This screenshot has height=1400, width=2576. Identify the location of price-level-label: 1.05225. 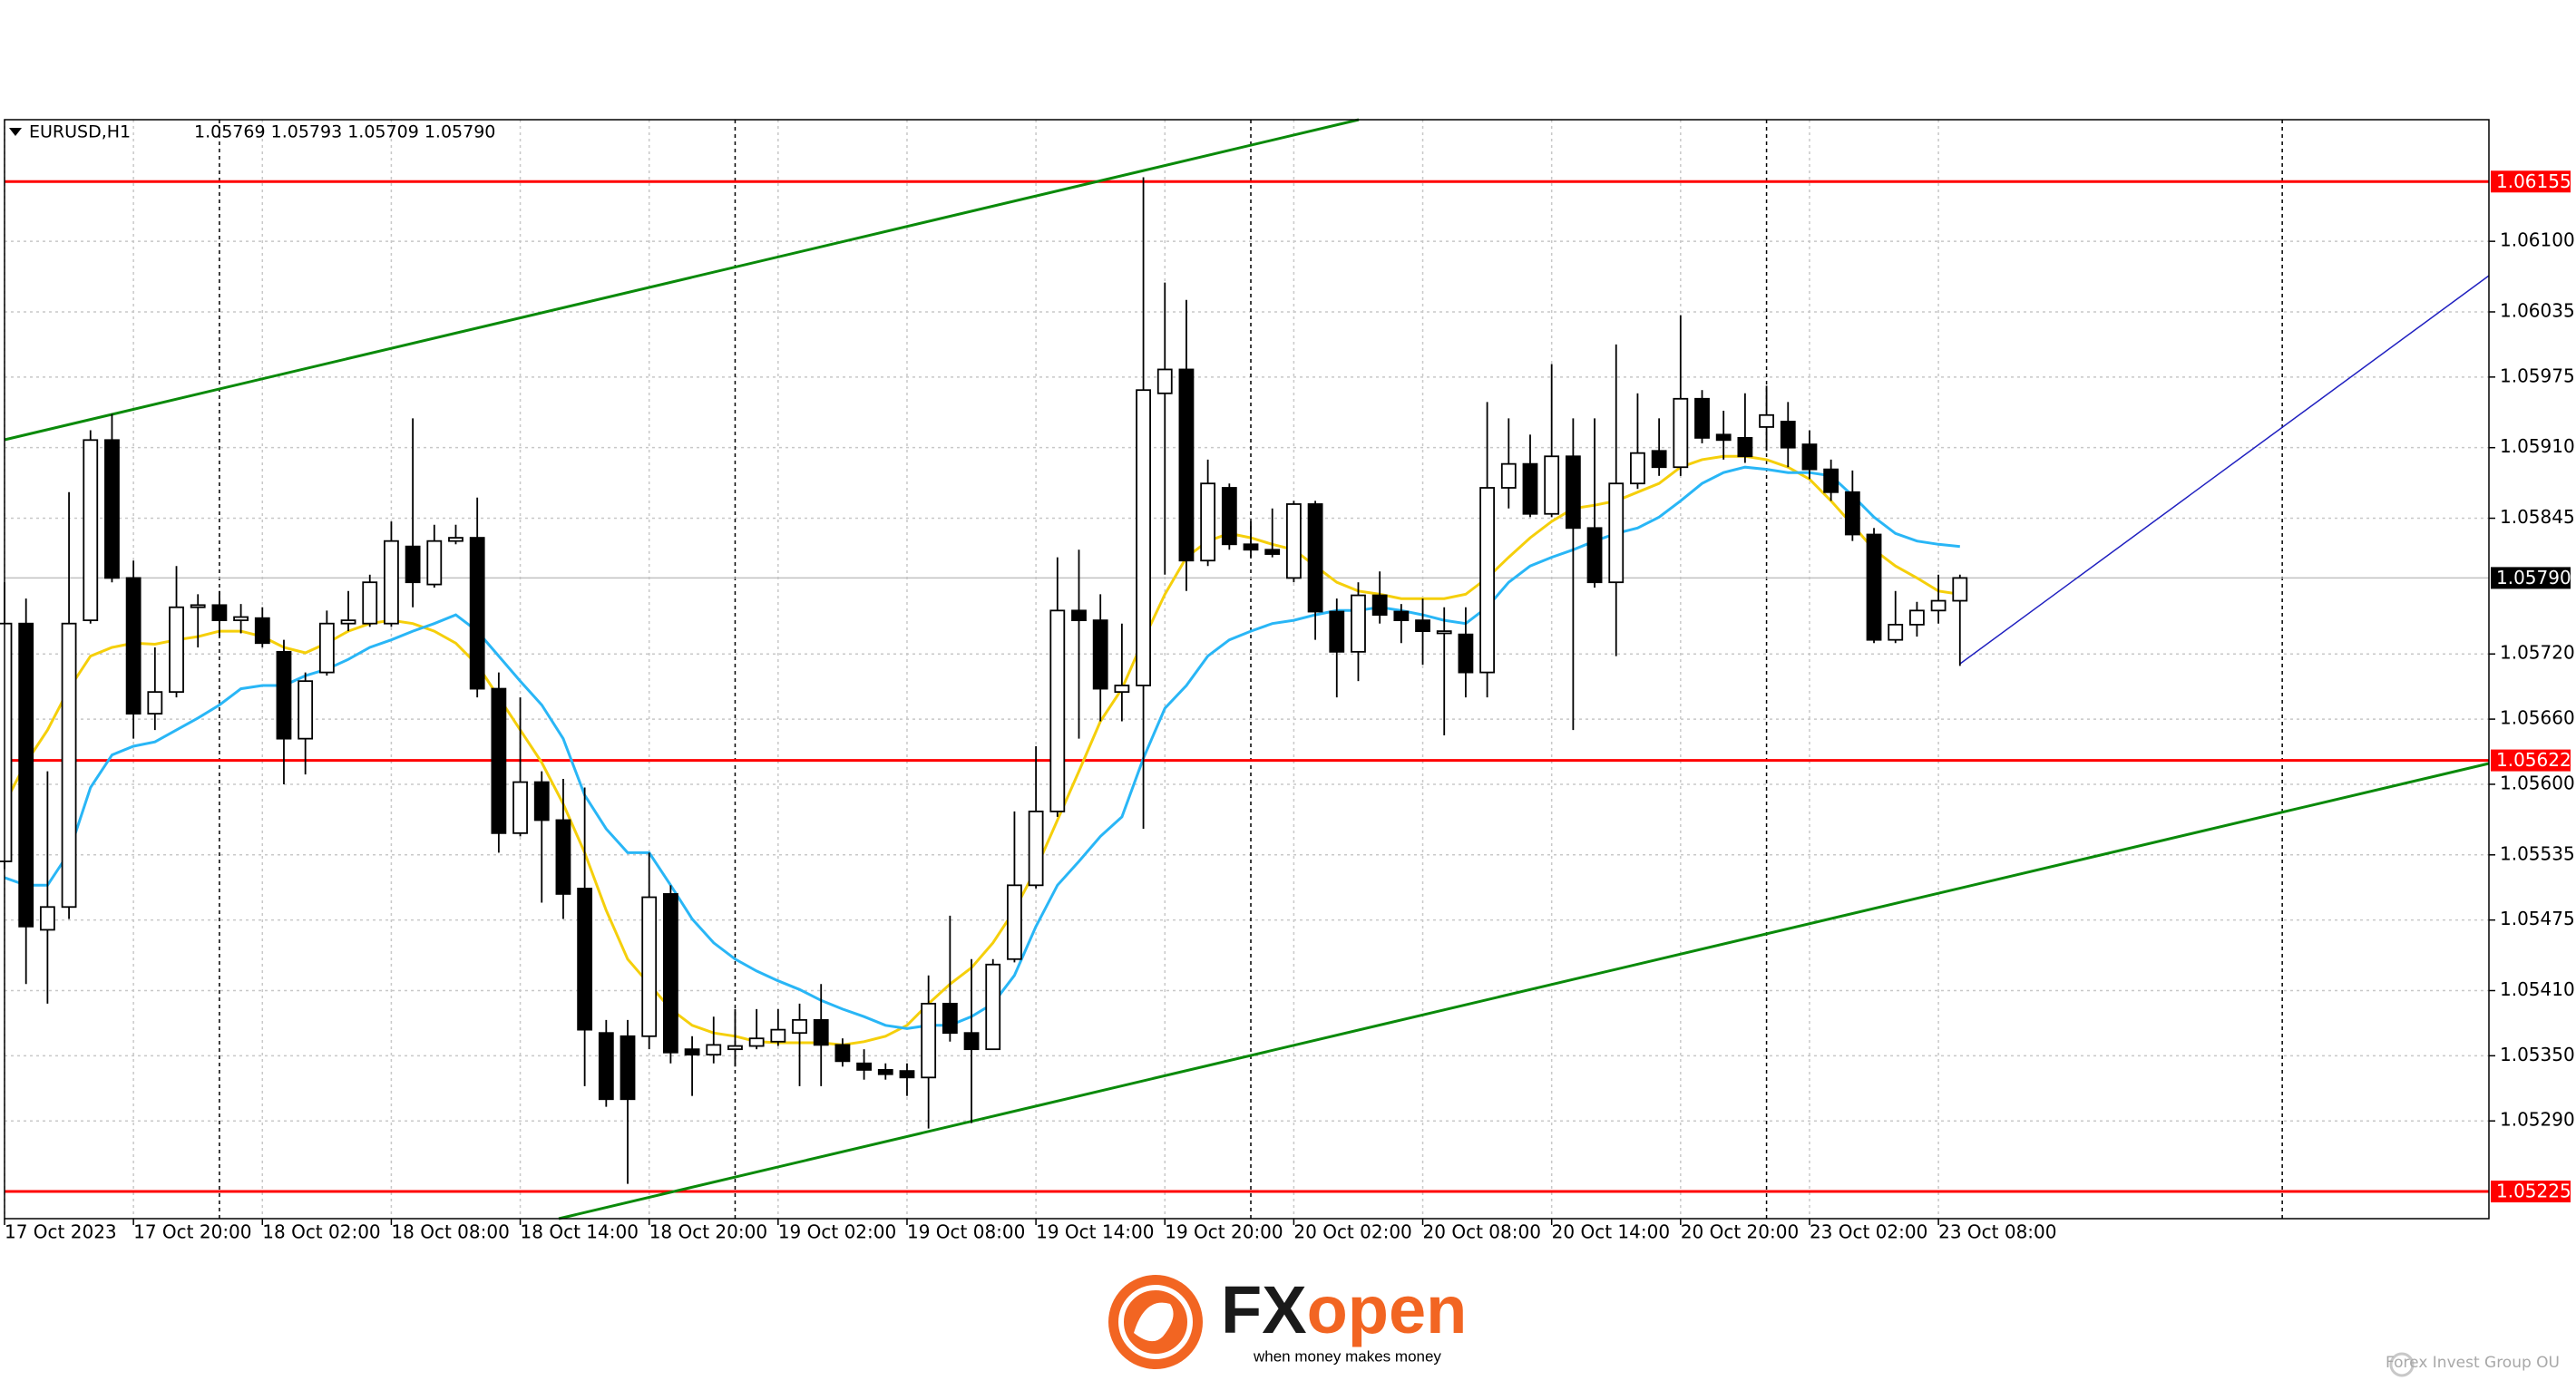
(2533, 1191).